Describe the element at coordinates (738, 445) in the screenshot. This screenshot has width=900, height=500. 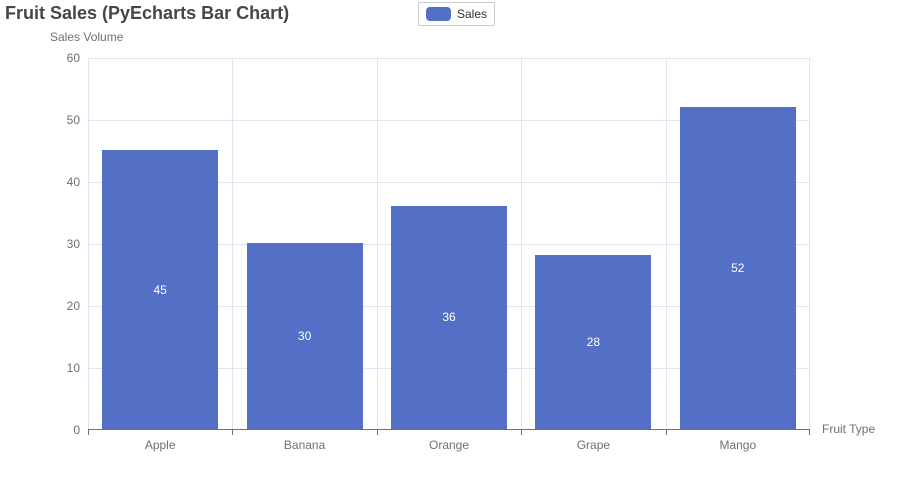
I see `x-tick-label-mango: Mango` at that location.